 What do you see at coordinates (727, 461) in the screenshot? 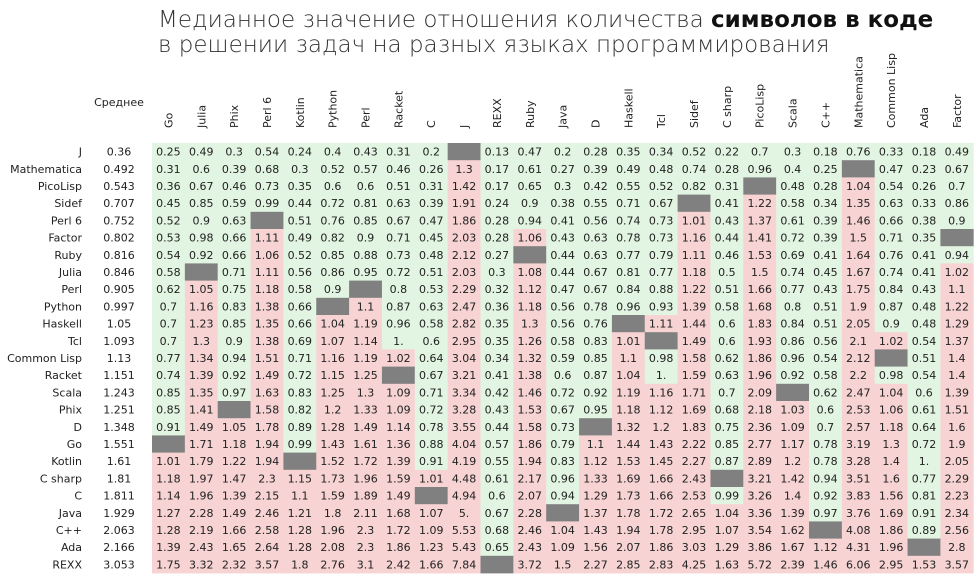
I see `cell-value: 0.87` at bounding box center [727, 461].